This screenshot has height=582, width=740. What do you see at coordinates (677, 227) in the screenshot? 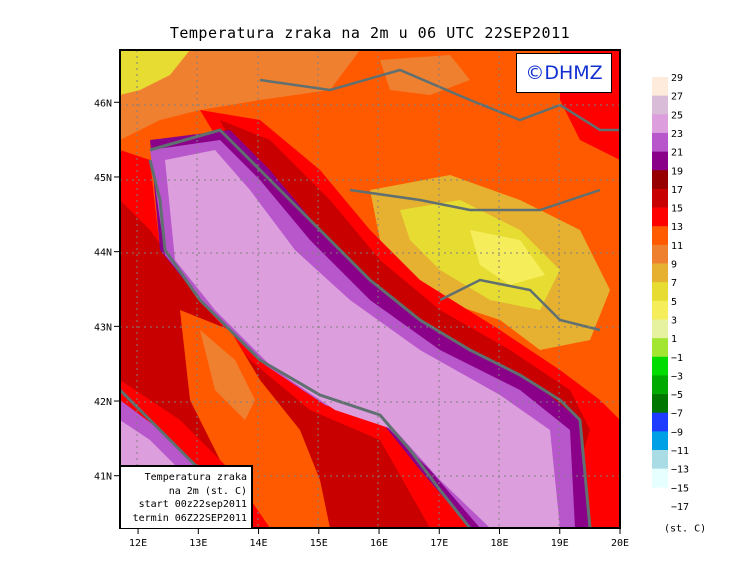
I see `colorbar-label: 13` at bounding box center [677, 227].